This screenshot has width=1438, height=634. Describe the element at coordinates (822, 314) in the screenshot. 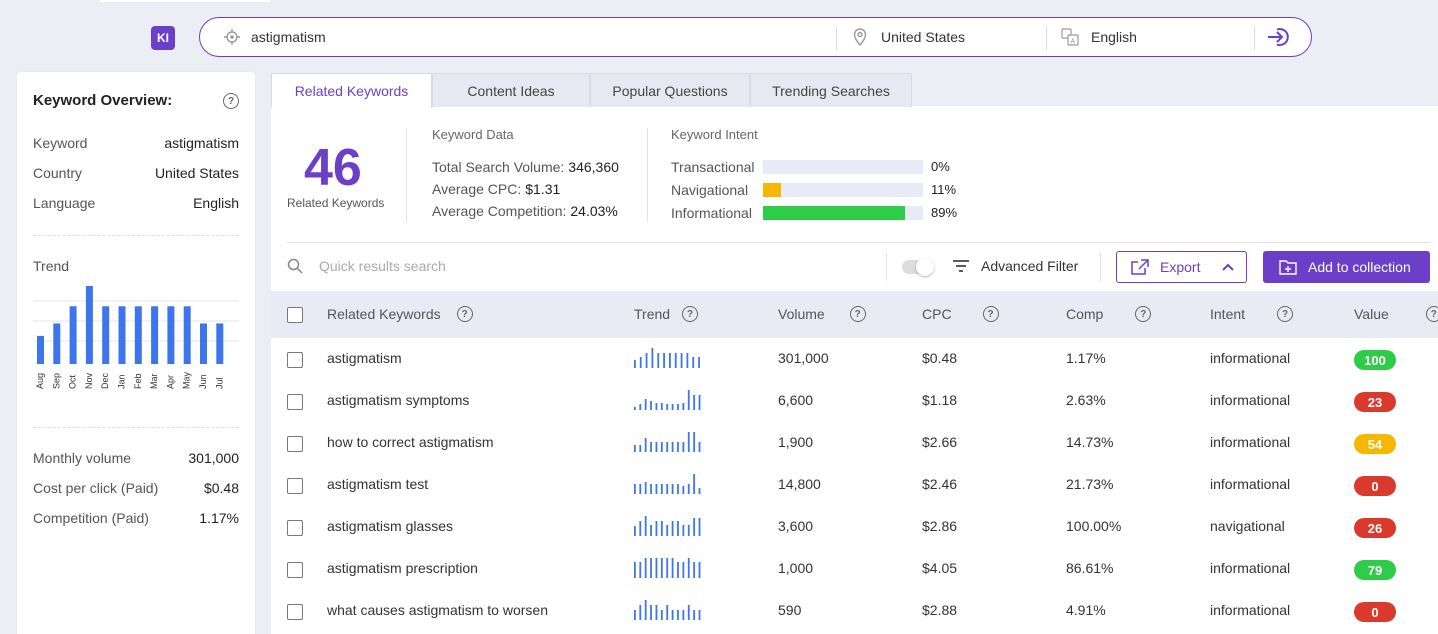

I see `column-header-volume: Volume?` at that location.